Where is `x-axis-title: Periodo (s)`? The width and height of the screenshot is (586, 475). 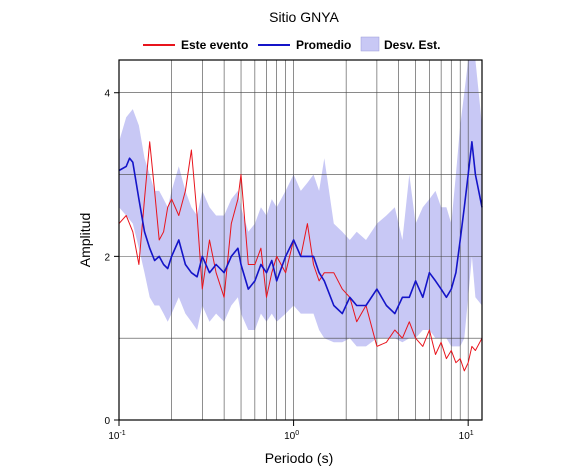
x-axis-title: Periodo (s) is located at coordinates (299, 458).